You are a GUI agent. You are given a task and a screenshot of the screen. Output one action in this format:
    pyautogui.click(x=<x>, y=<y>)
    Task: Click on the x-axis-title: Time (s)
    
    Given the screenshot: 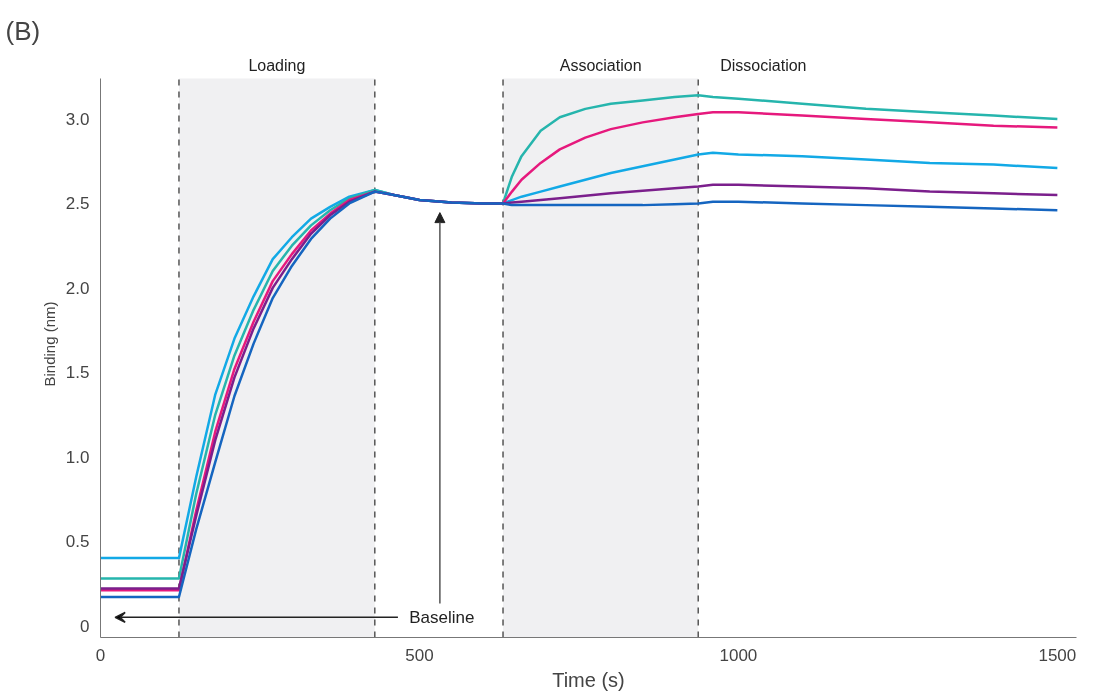 What is the action you would take?
    pyautogui.click(x=588, y=679)
    